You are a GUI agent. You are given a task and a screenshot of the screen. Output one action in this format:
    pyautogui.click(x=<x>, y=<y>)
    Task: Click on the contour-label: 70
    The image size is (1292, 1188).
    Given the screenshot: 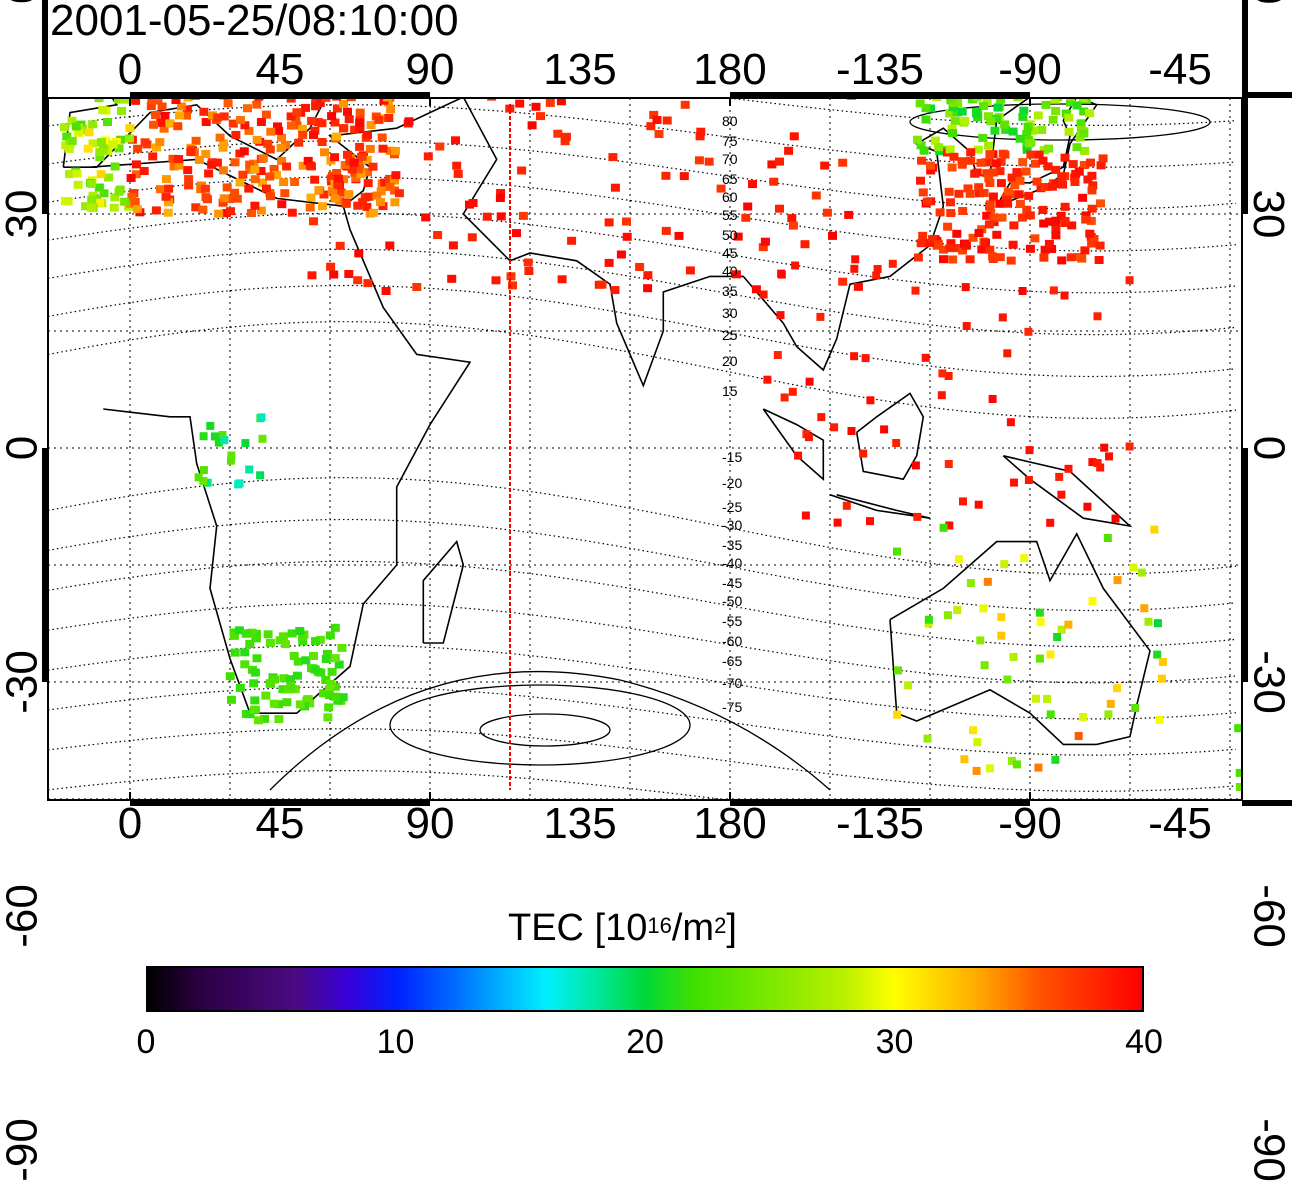 What is the action you would take?
    pyautogui.click(x=730, y=159)
    